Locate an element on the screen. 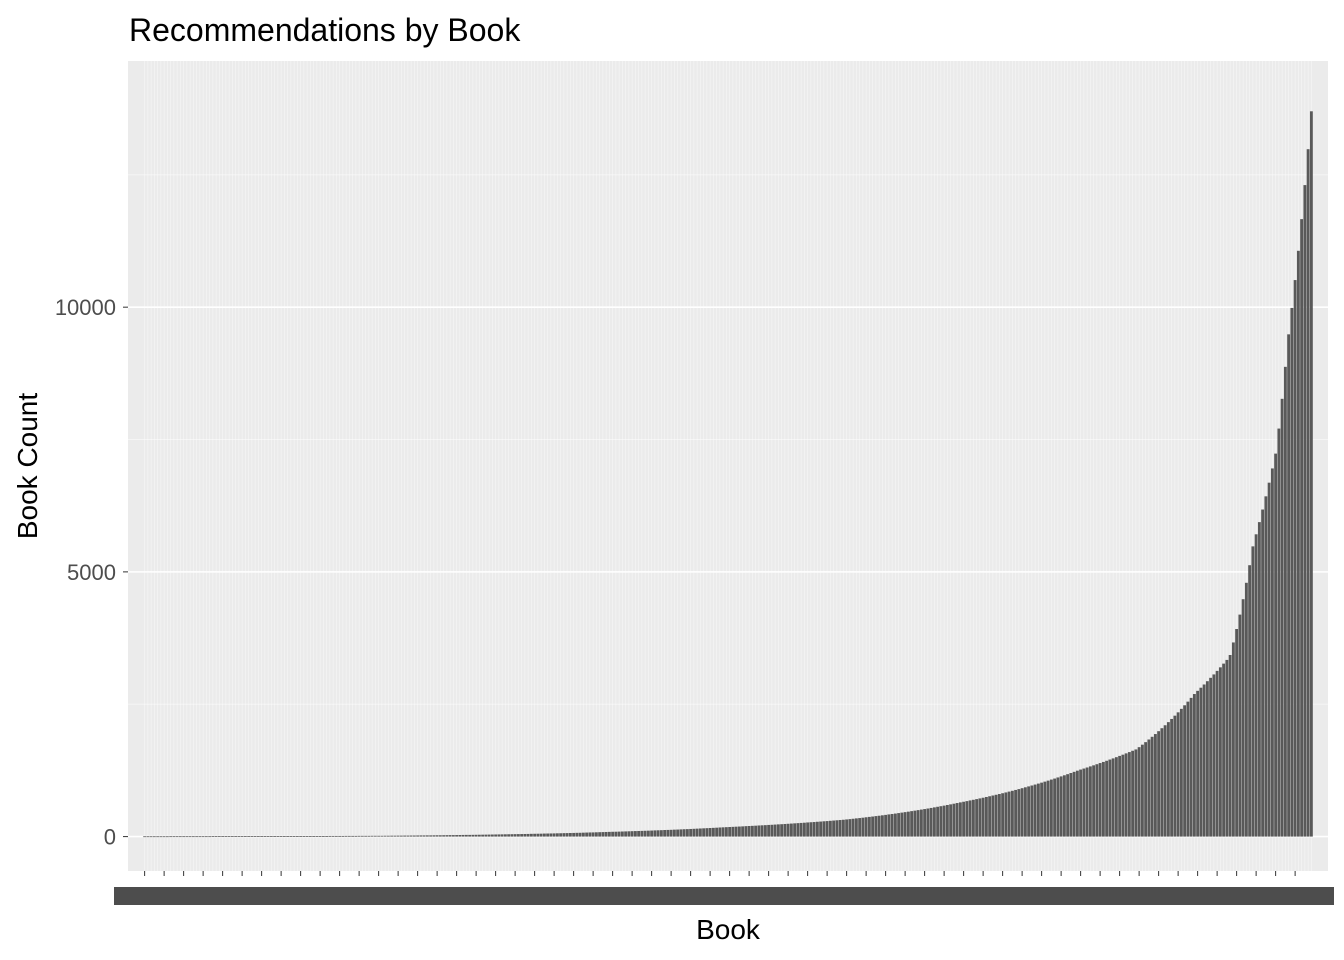 This screenshot has height=960, width=1344. x-axis-title: Book is located at coordinates (728, 929).